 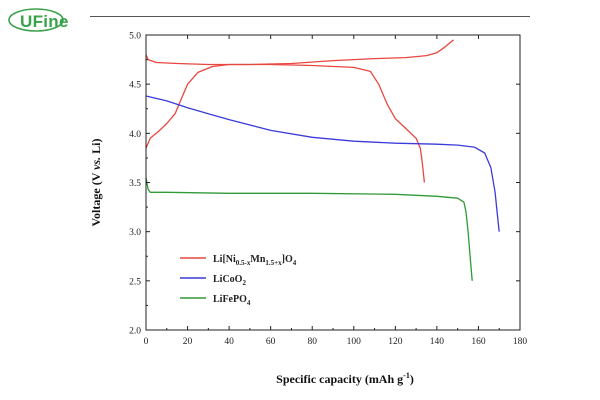 What do you see at coordinates (273, 263) in the screenshot?
I see `legend-text-part: 1.5+x` at bounding box center [273, 263].